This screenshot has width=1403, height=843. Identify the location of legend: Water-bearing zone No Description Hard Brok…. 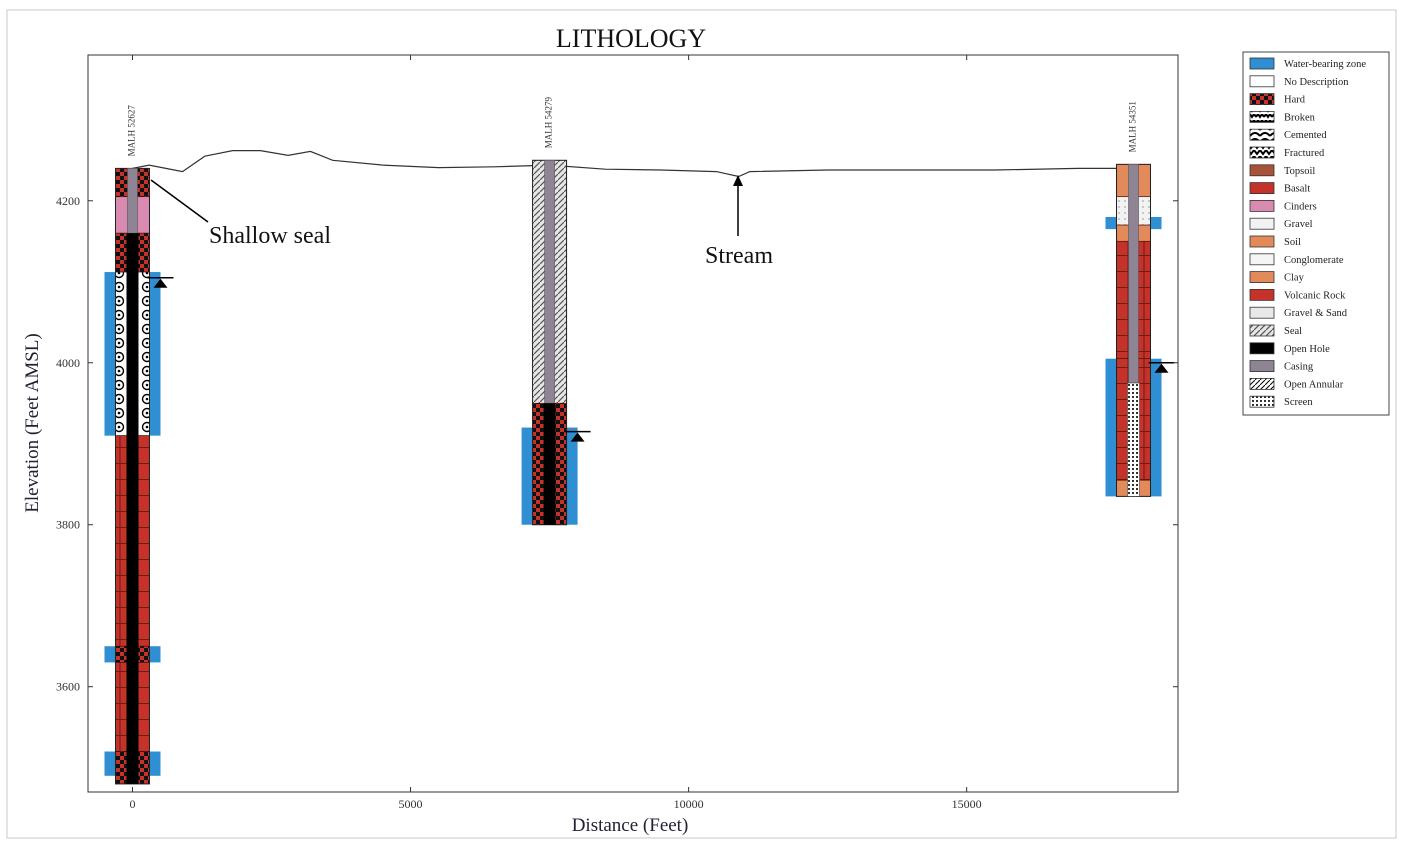
(1316, 233).